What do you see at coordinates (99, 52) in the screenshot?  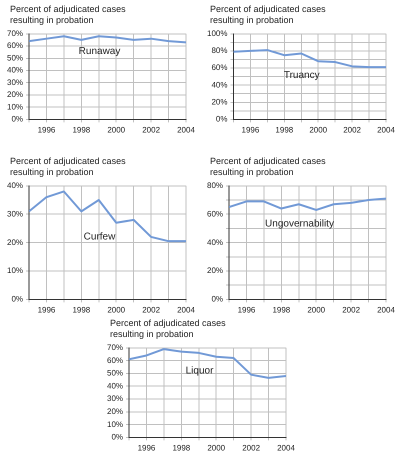 I see `series-label: Runaway` at bounding box center [99, 52].